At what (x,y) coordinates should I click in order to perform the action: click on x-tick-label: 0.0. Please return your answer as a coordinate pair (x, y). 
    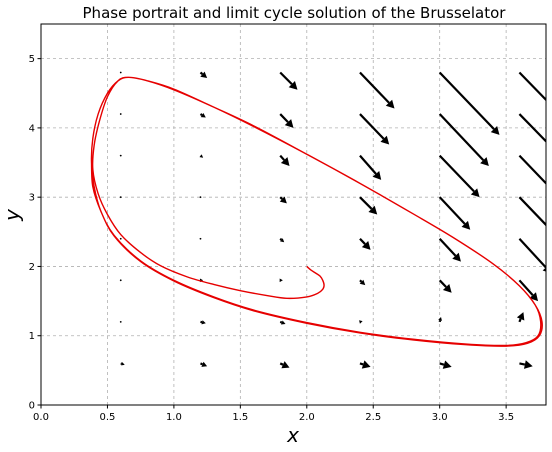
    Looking at the image, I should click on (41, 417).